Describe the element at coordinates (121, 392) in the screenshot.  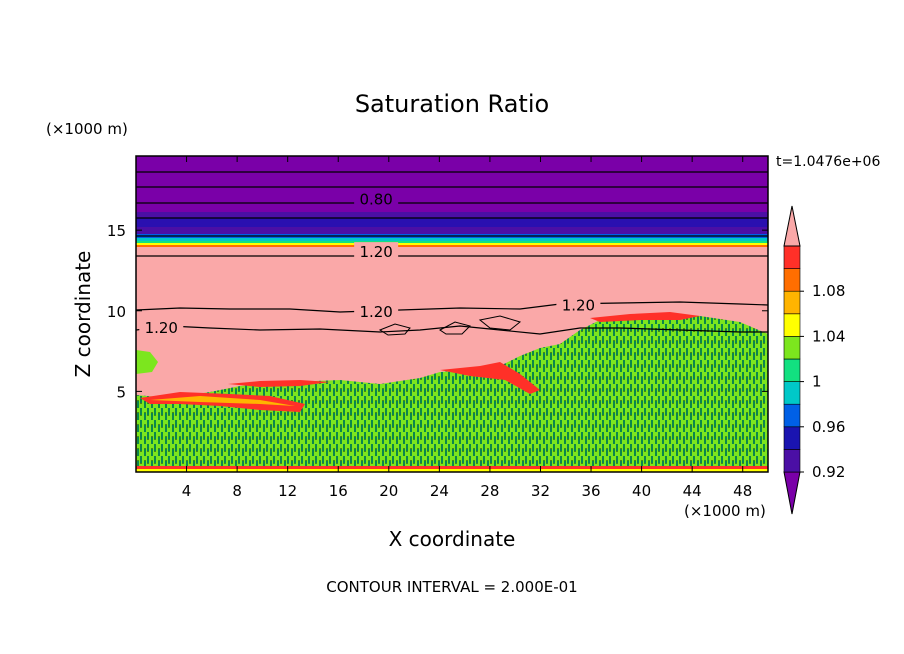
I see `y-tick-label: 5` at that location.